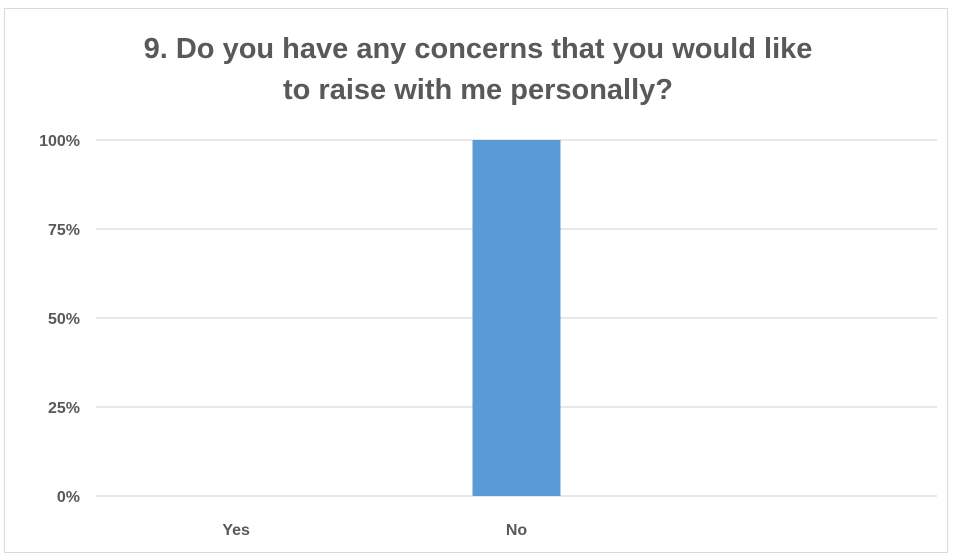 The image size is (956, 559). I want to click on y-tick-label: 50%, so click(64, 319).